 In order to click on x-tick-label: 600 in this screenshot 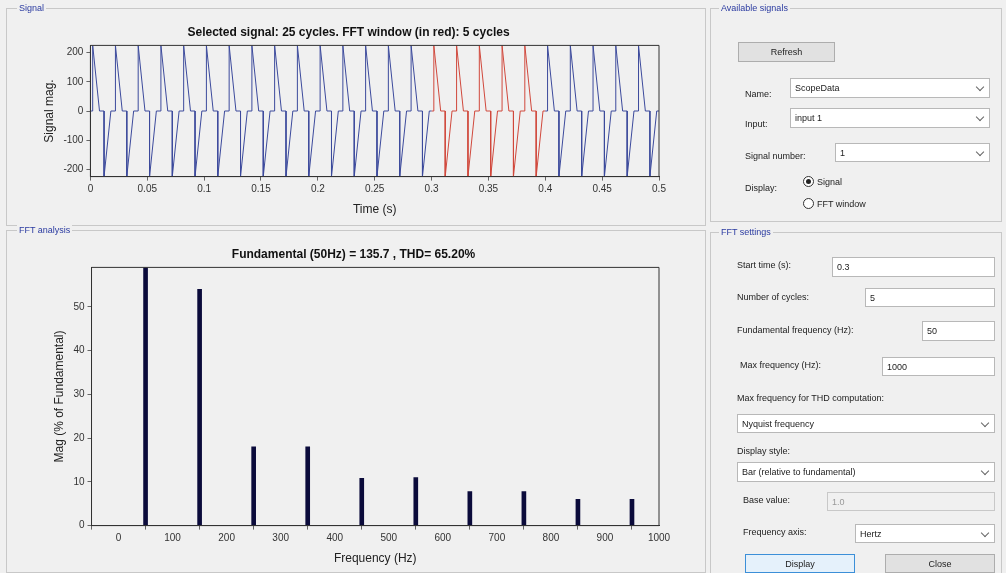, I will do `click(443, 538)`.